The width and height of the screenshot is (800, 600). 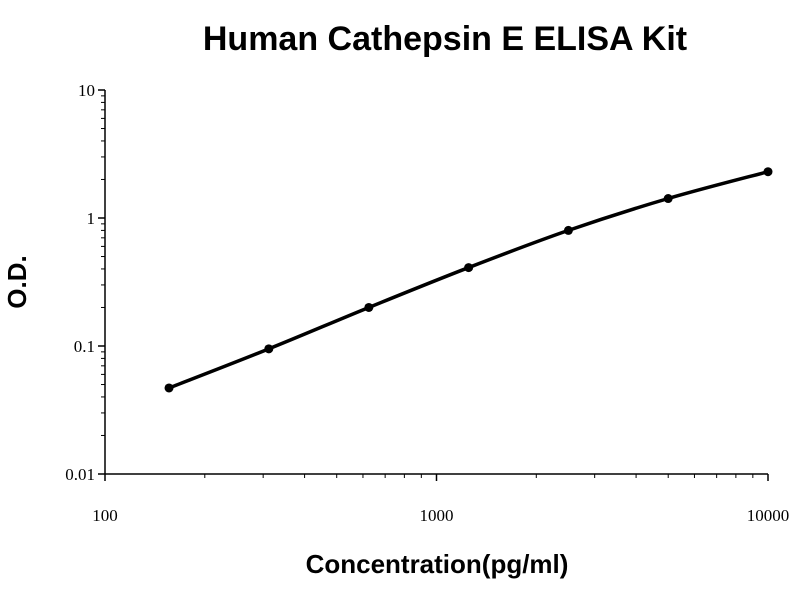 What do you see at coordinates (437, 564) in the screenshot?
I see `x-axis-label: Concentration(pg/ml)` at bounding box center [437, 564].